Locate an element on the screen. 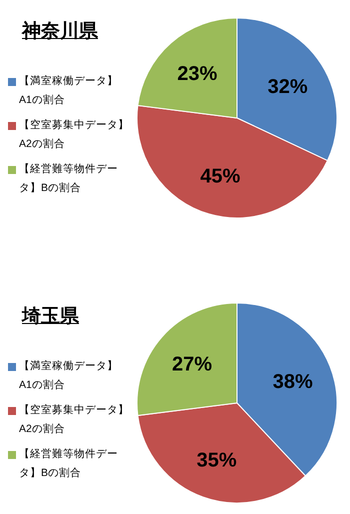 Image resolution: width=350 pixels, height=514 pixels. data-label: 23% is located at coordinates (197, 73).